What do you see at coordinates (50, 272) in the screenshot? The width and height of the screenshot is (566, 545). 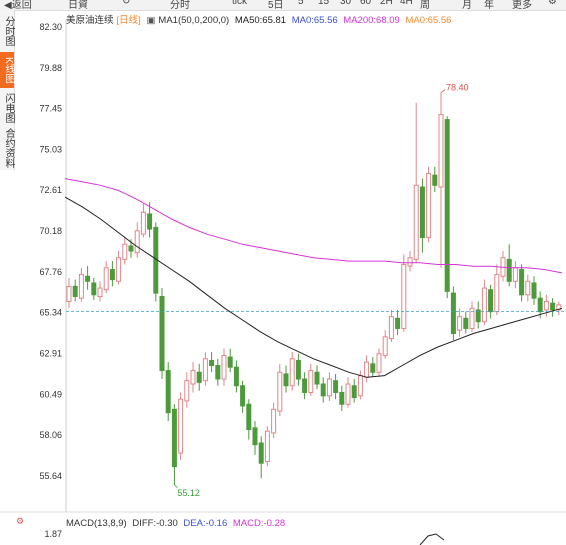 I see `y-tick-label: 67.76` at bounding box center [50, 272].